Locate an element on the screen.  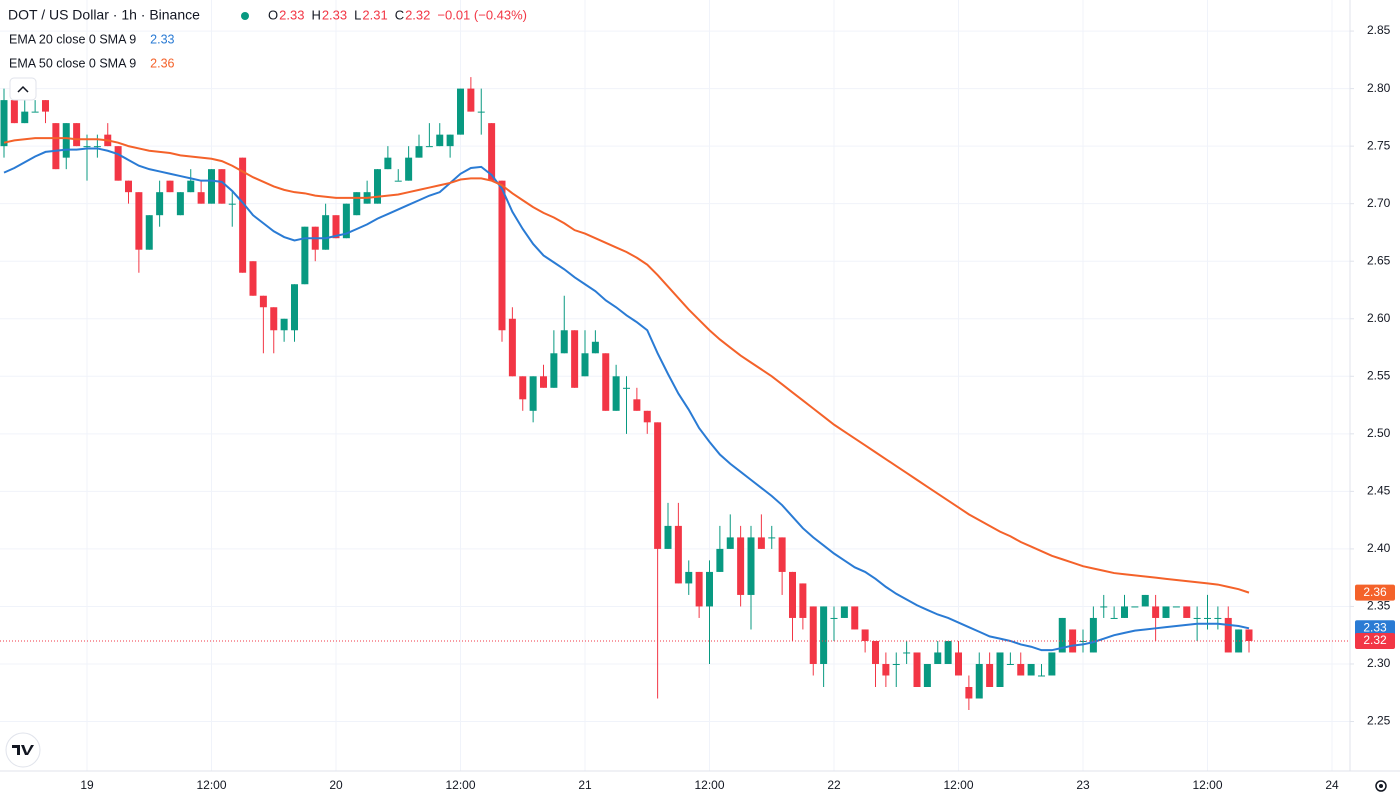
tv-logo is located at coordinates (23, 750).